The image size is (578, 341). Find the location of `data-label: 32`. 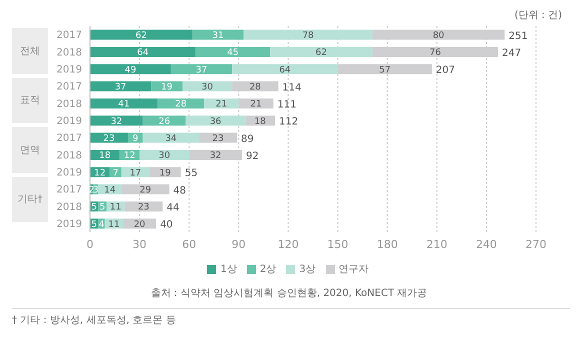

data-label: 32 is located at coordinates (216, 156).